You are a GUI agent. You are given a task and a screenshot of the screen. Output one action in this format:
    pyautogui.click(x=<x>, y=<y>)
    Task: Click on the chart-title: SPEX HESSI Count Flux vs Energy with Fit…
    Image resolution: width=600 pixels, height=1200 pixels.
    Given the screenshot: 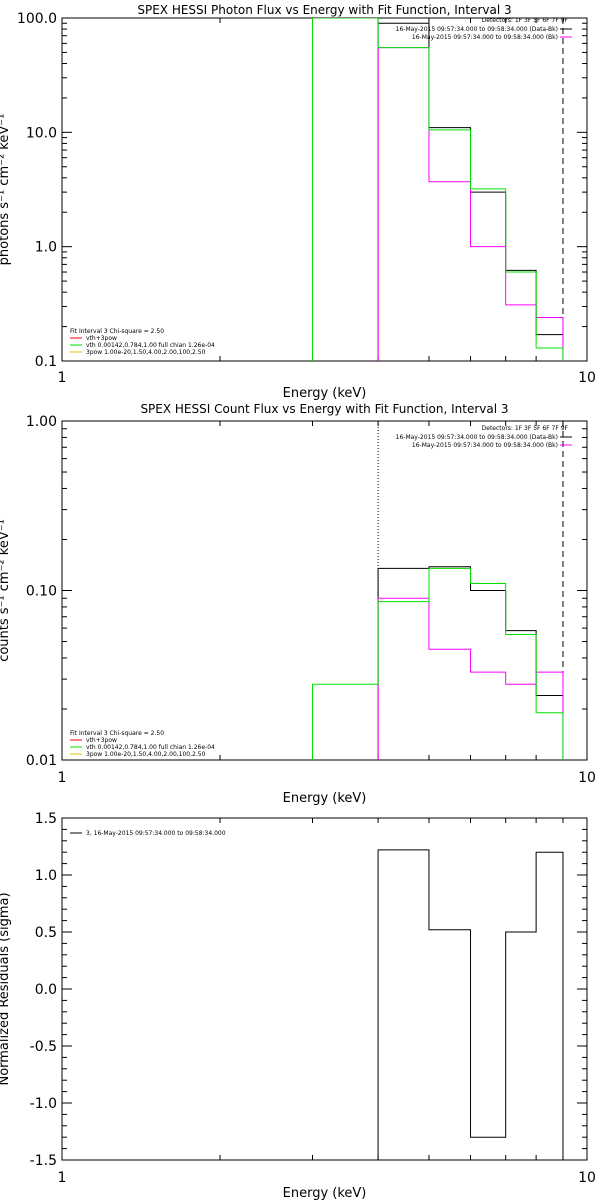 What is the action you would take?
    pyautogui.click(x=324, y=409)
    